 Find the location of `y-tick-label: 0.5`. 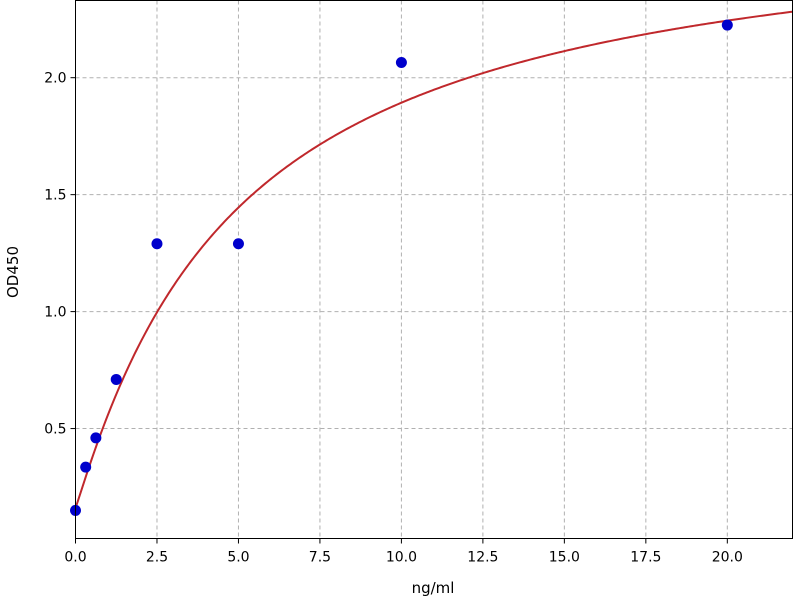

y-tick-label: 0.5 is located at coordinates (55, 430).